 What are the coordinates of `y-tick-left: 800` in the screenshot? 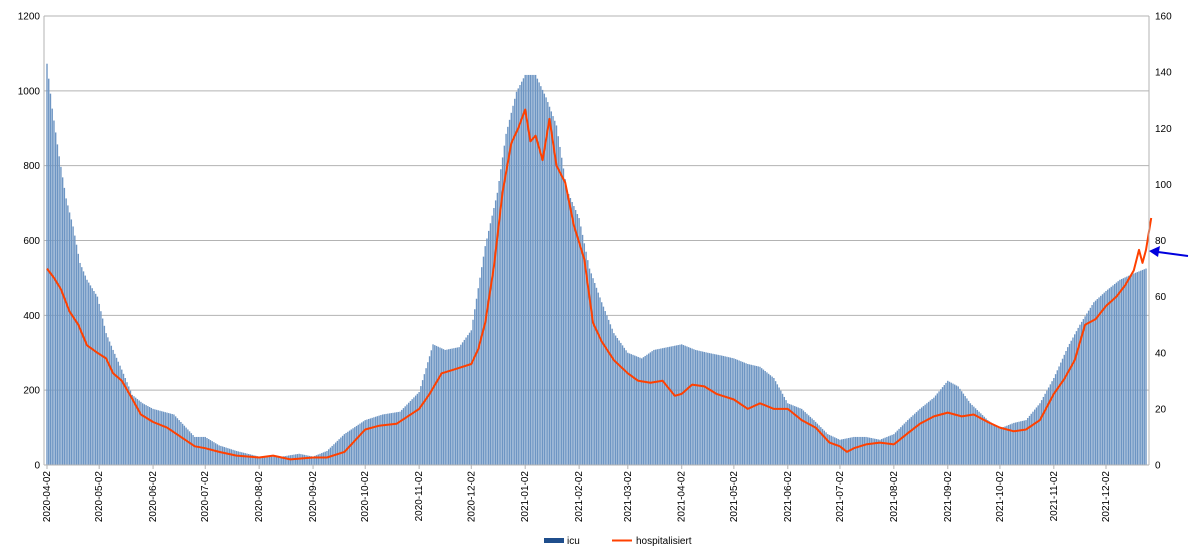 It's located at (31, 166).